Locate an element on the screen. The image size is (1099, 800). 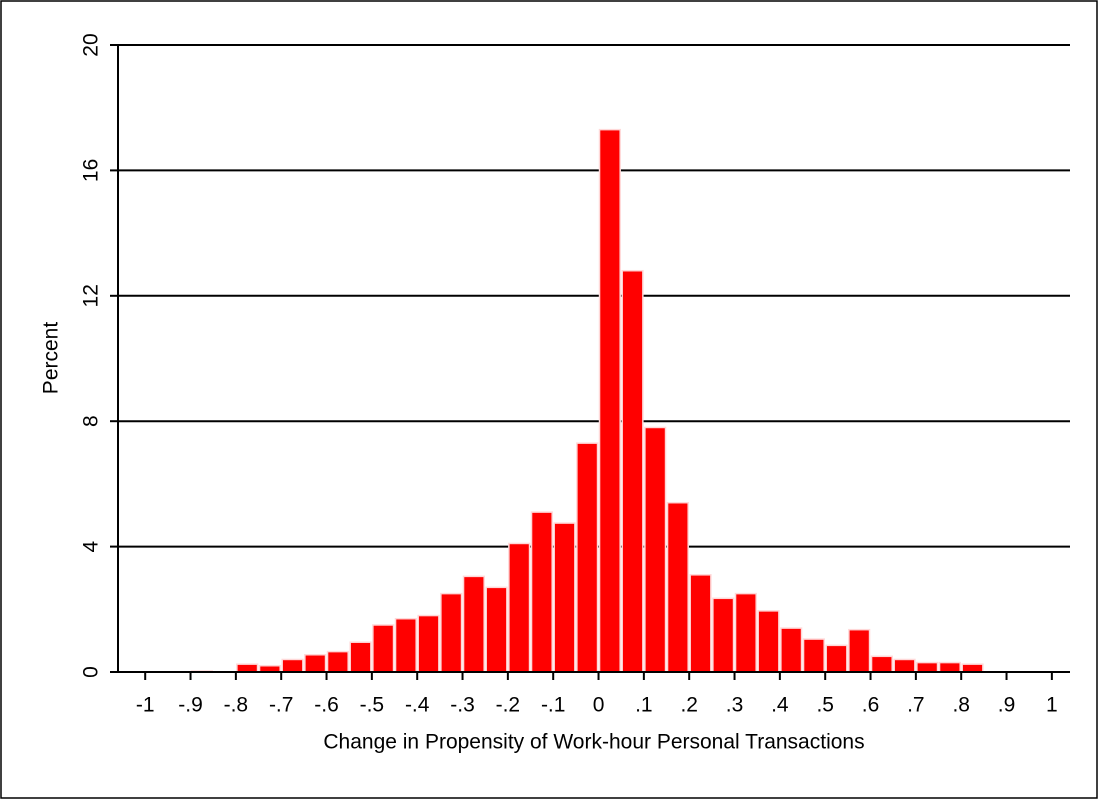
x-tick-label: .4 is located at coordinates (780, 705).